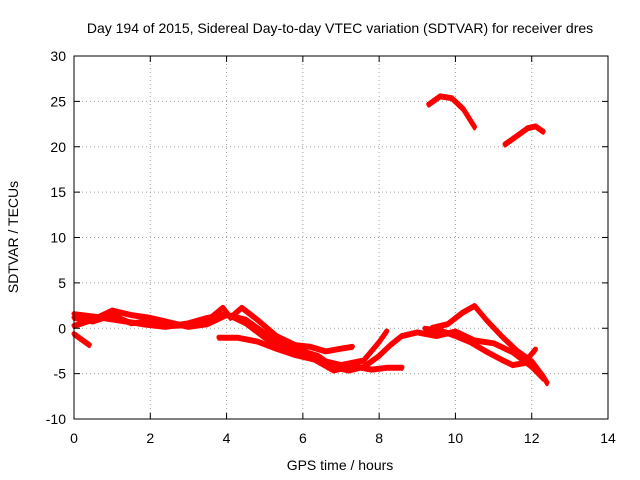  What do you see at coordinates (58, 101) in the screenshot?
I see `y-tick-label: 25` at bounding box center [58, 101].